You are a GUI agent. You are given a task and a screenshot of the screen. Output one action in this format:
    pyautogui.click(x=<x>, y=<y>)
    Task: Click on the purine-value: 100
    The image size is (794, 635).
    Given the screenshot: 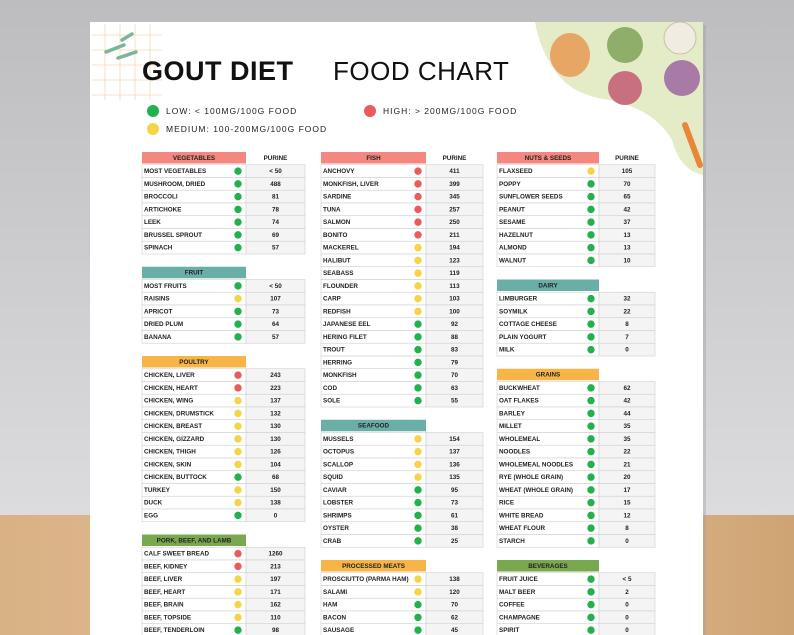 What is the action you would take?
    pyautogui.click(x=454, y=311)
    